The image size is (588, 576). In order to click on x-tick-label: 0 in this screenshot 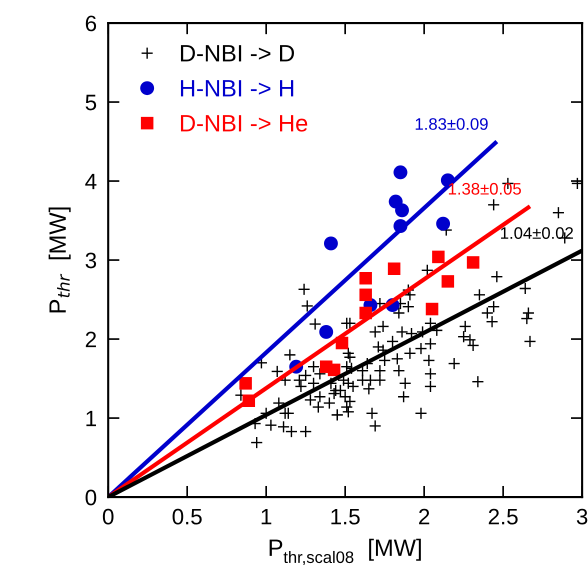, I will do `click(108, 516)`.